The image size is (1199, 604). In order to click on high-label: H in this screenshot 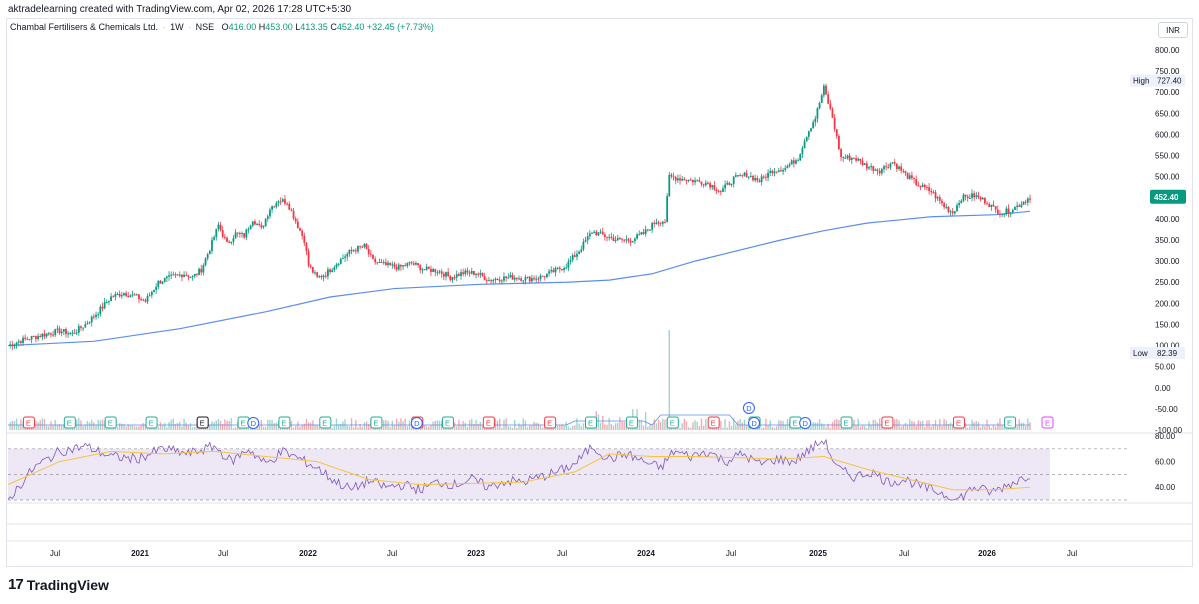, I will do `click(262, 27)`.